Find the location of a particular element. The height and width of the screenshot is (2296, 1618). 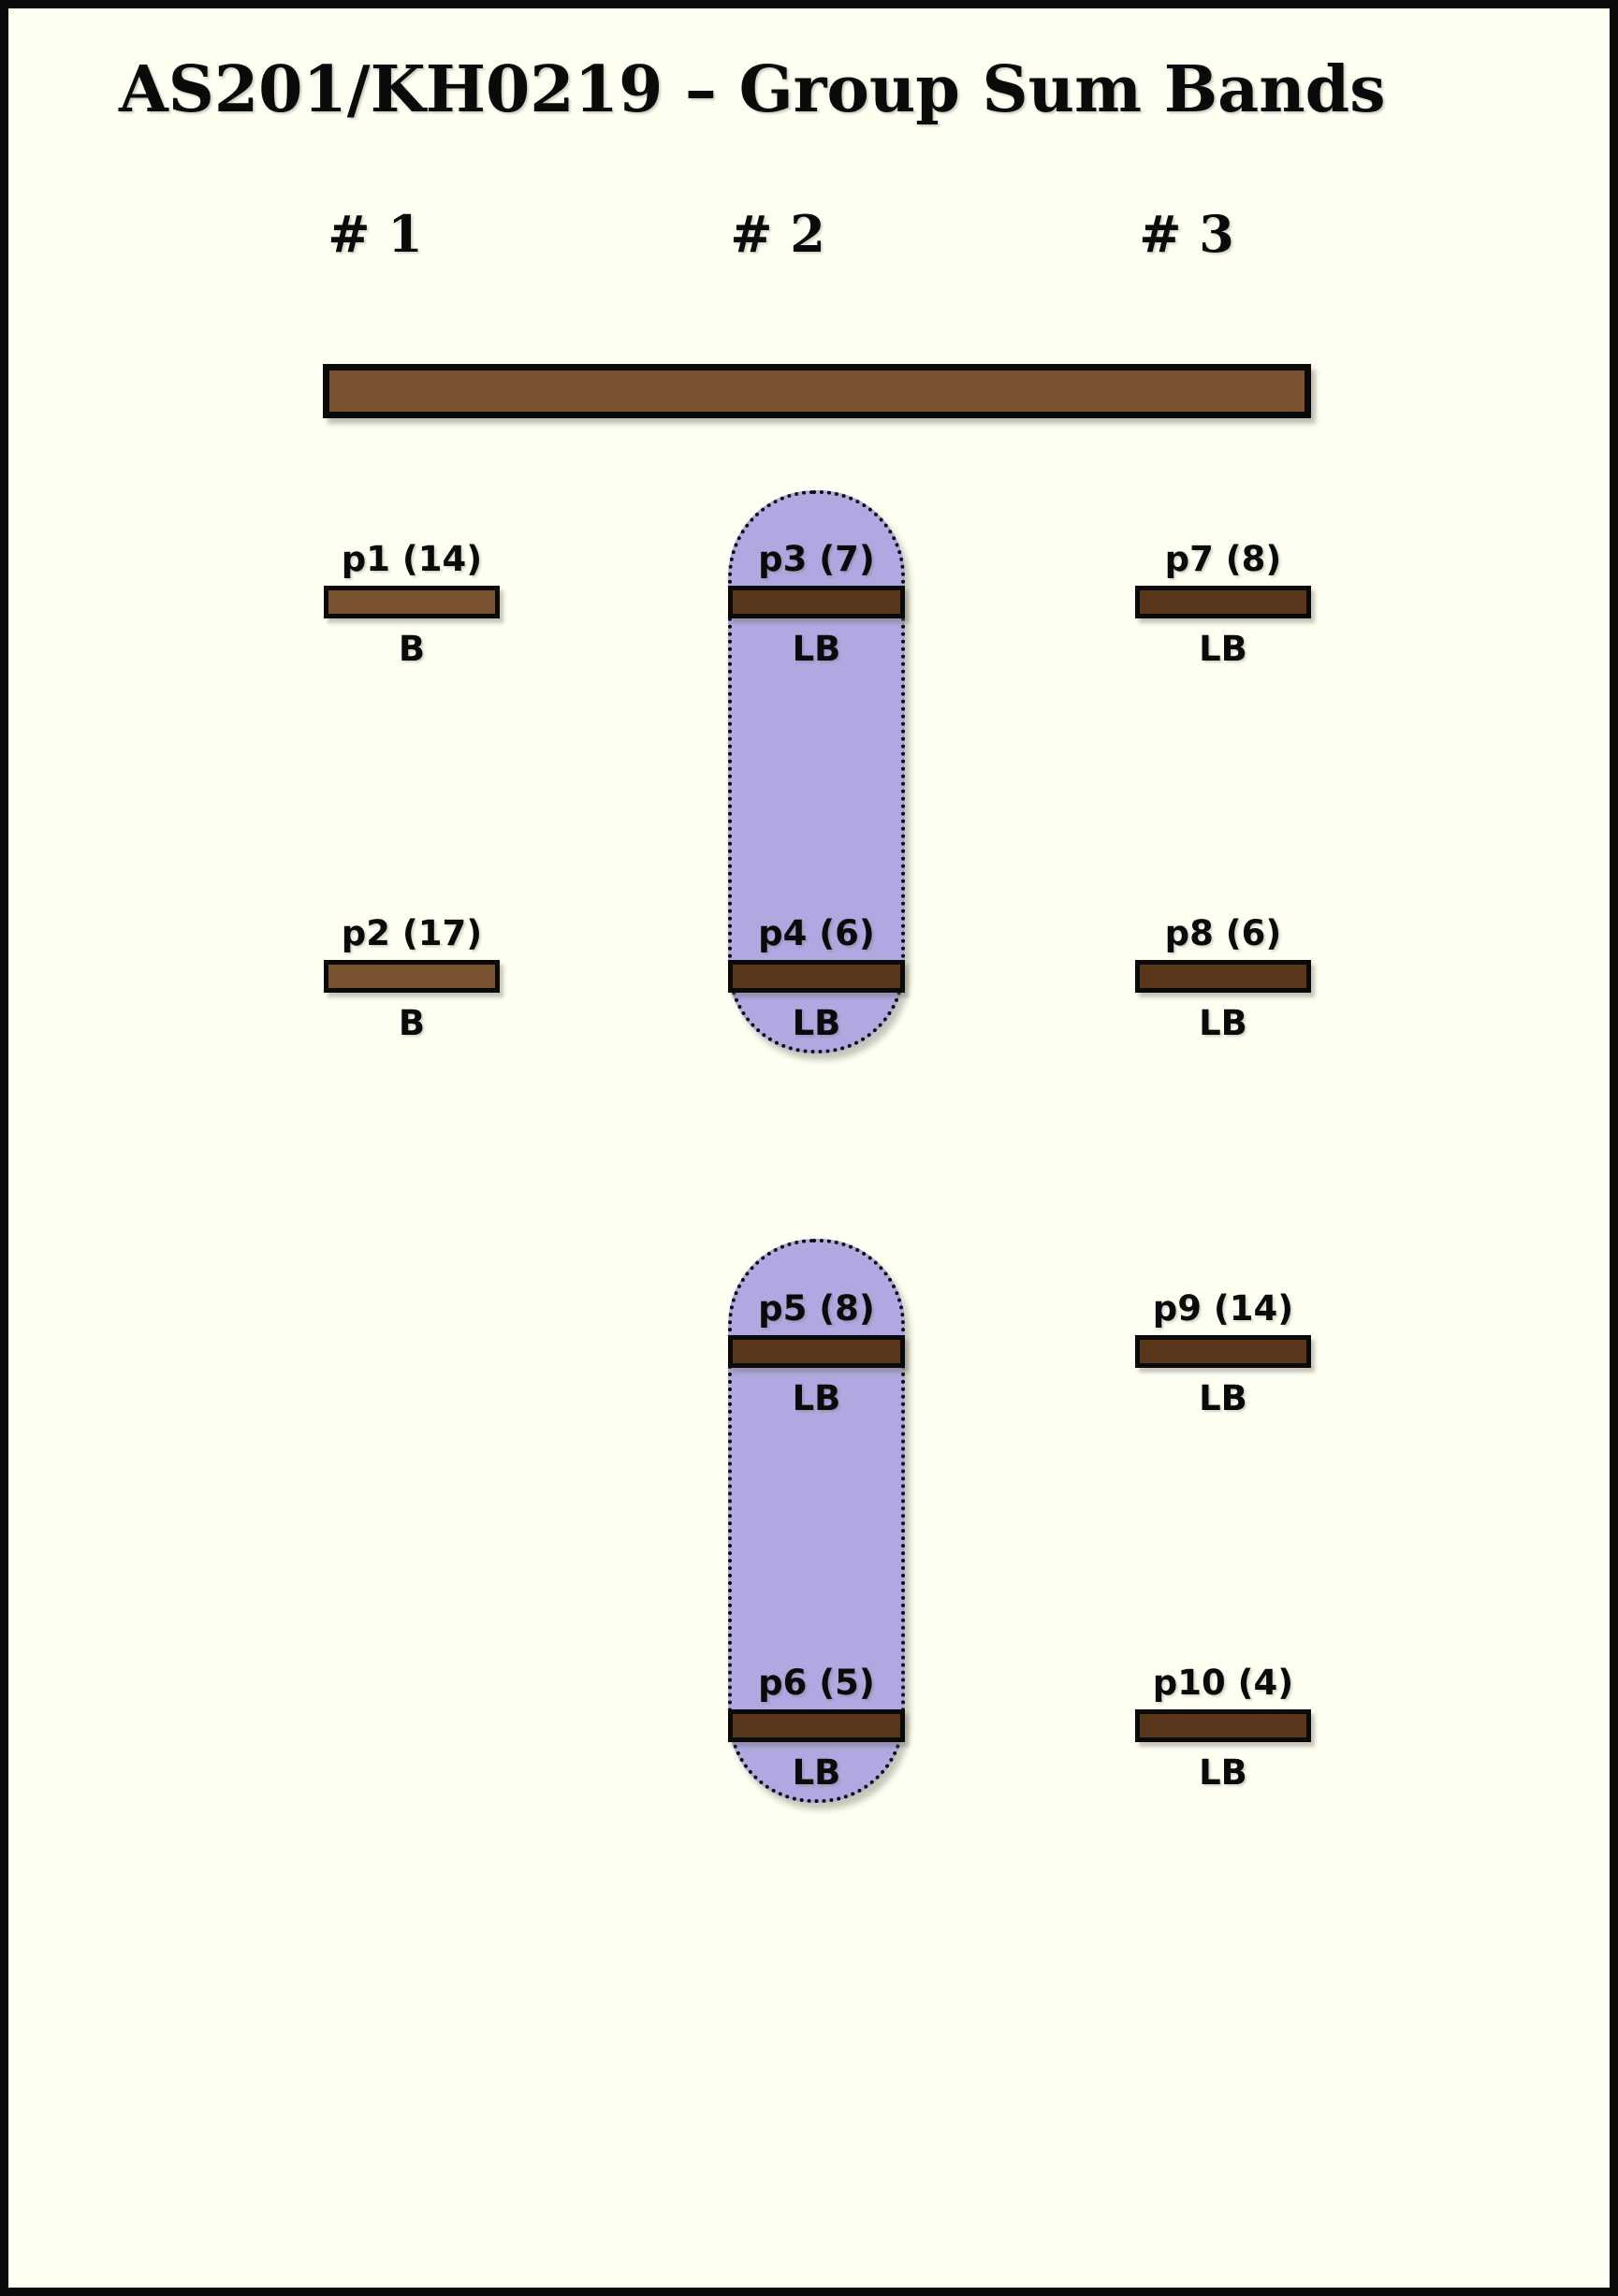

band-p7: p7 (8) LB is located at coordinates (1223, 604).